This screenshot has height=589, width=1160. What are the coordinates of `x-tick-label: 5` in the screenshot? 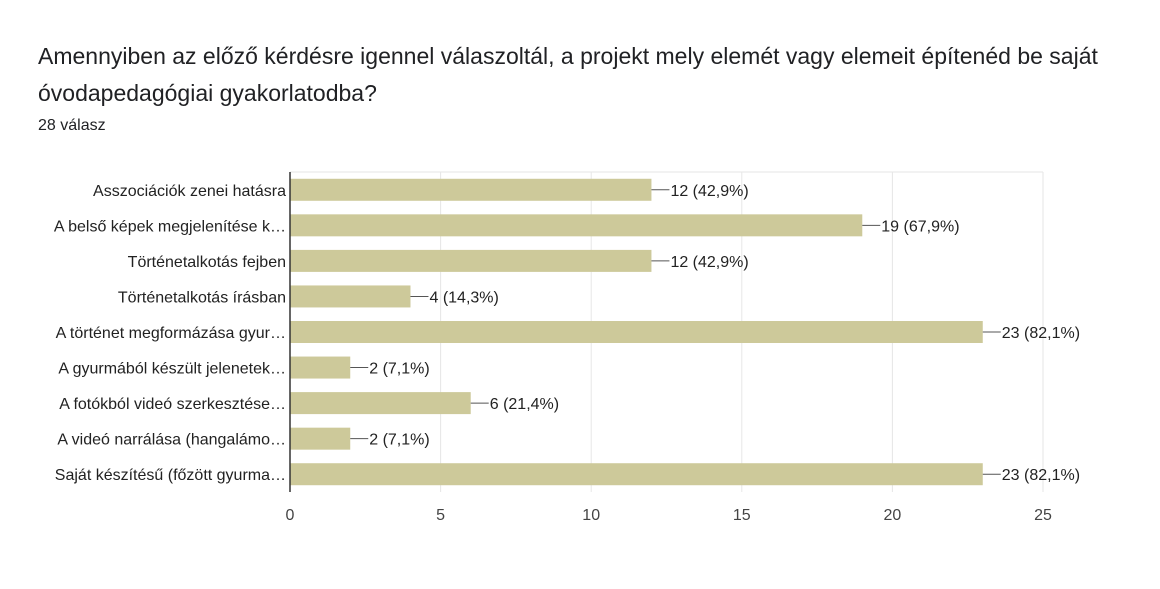 It's located at (440, 515).